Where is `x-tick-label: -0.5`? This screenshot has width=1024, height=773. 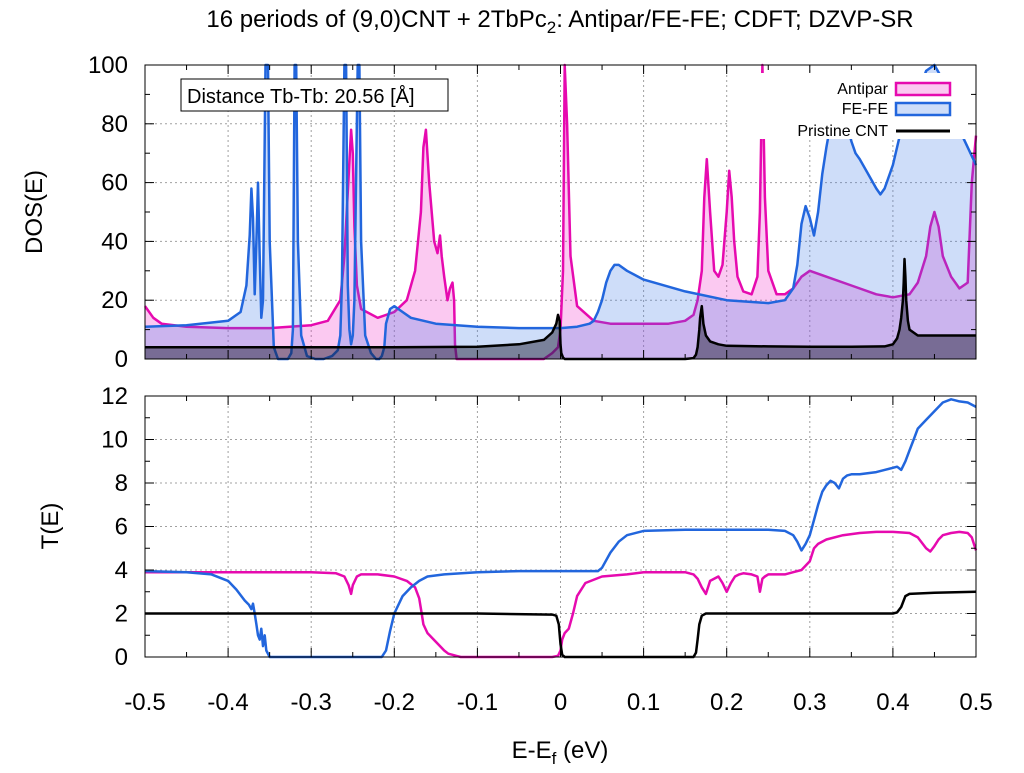
x-tick-label: -0.5 is located at coordinates (144, 702).